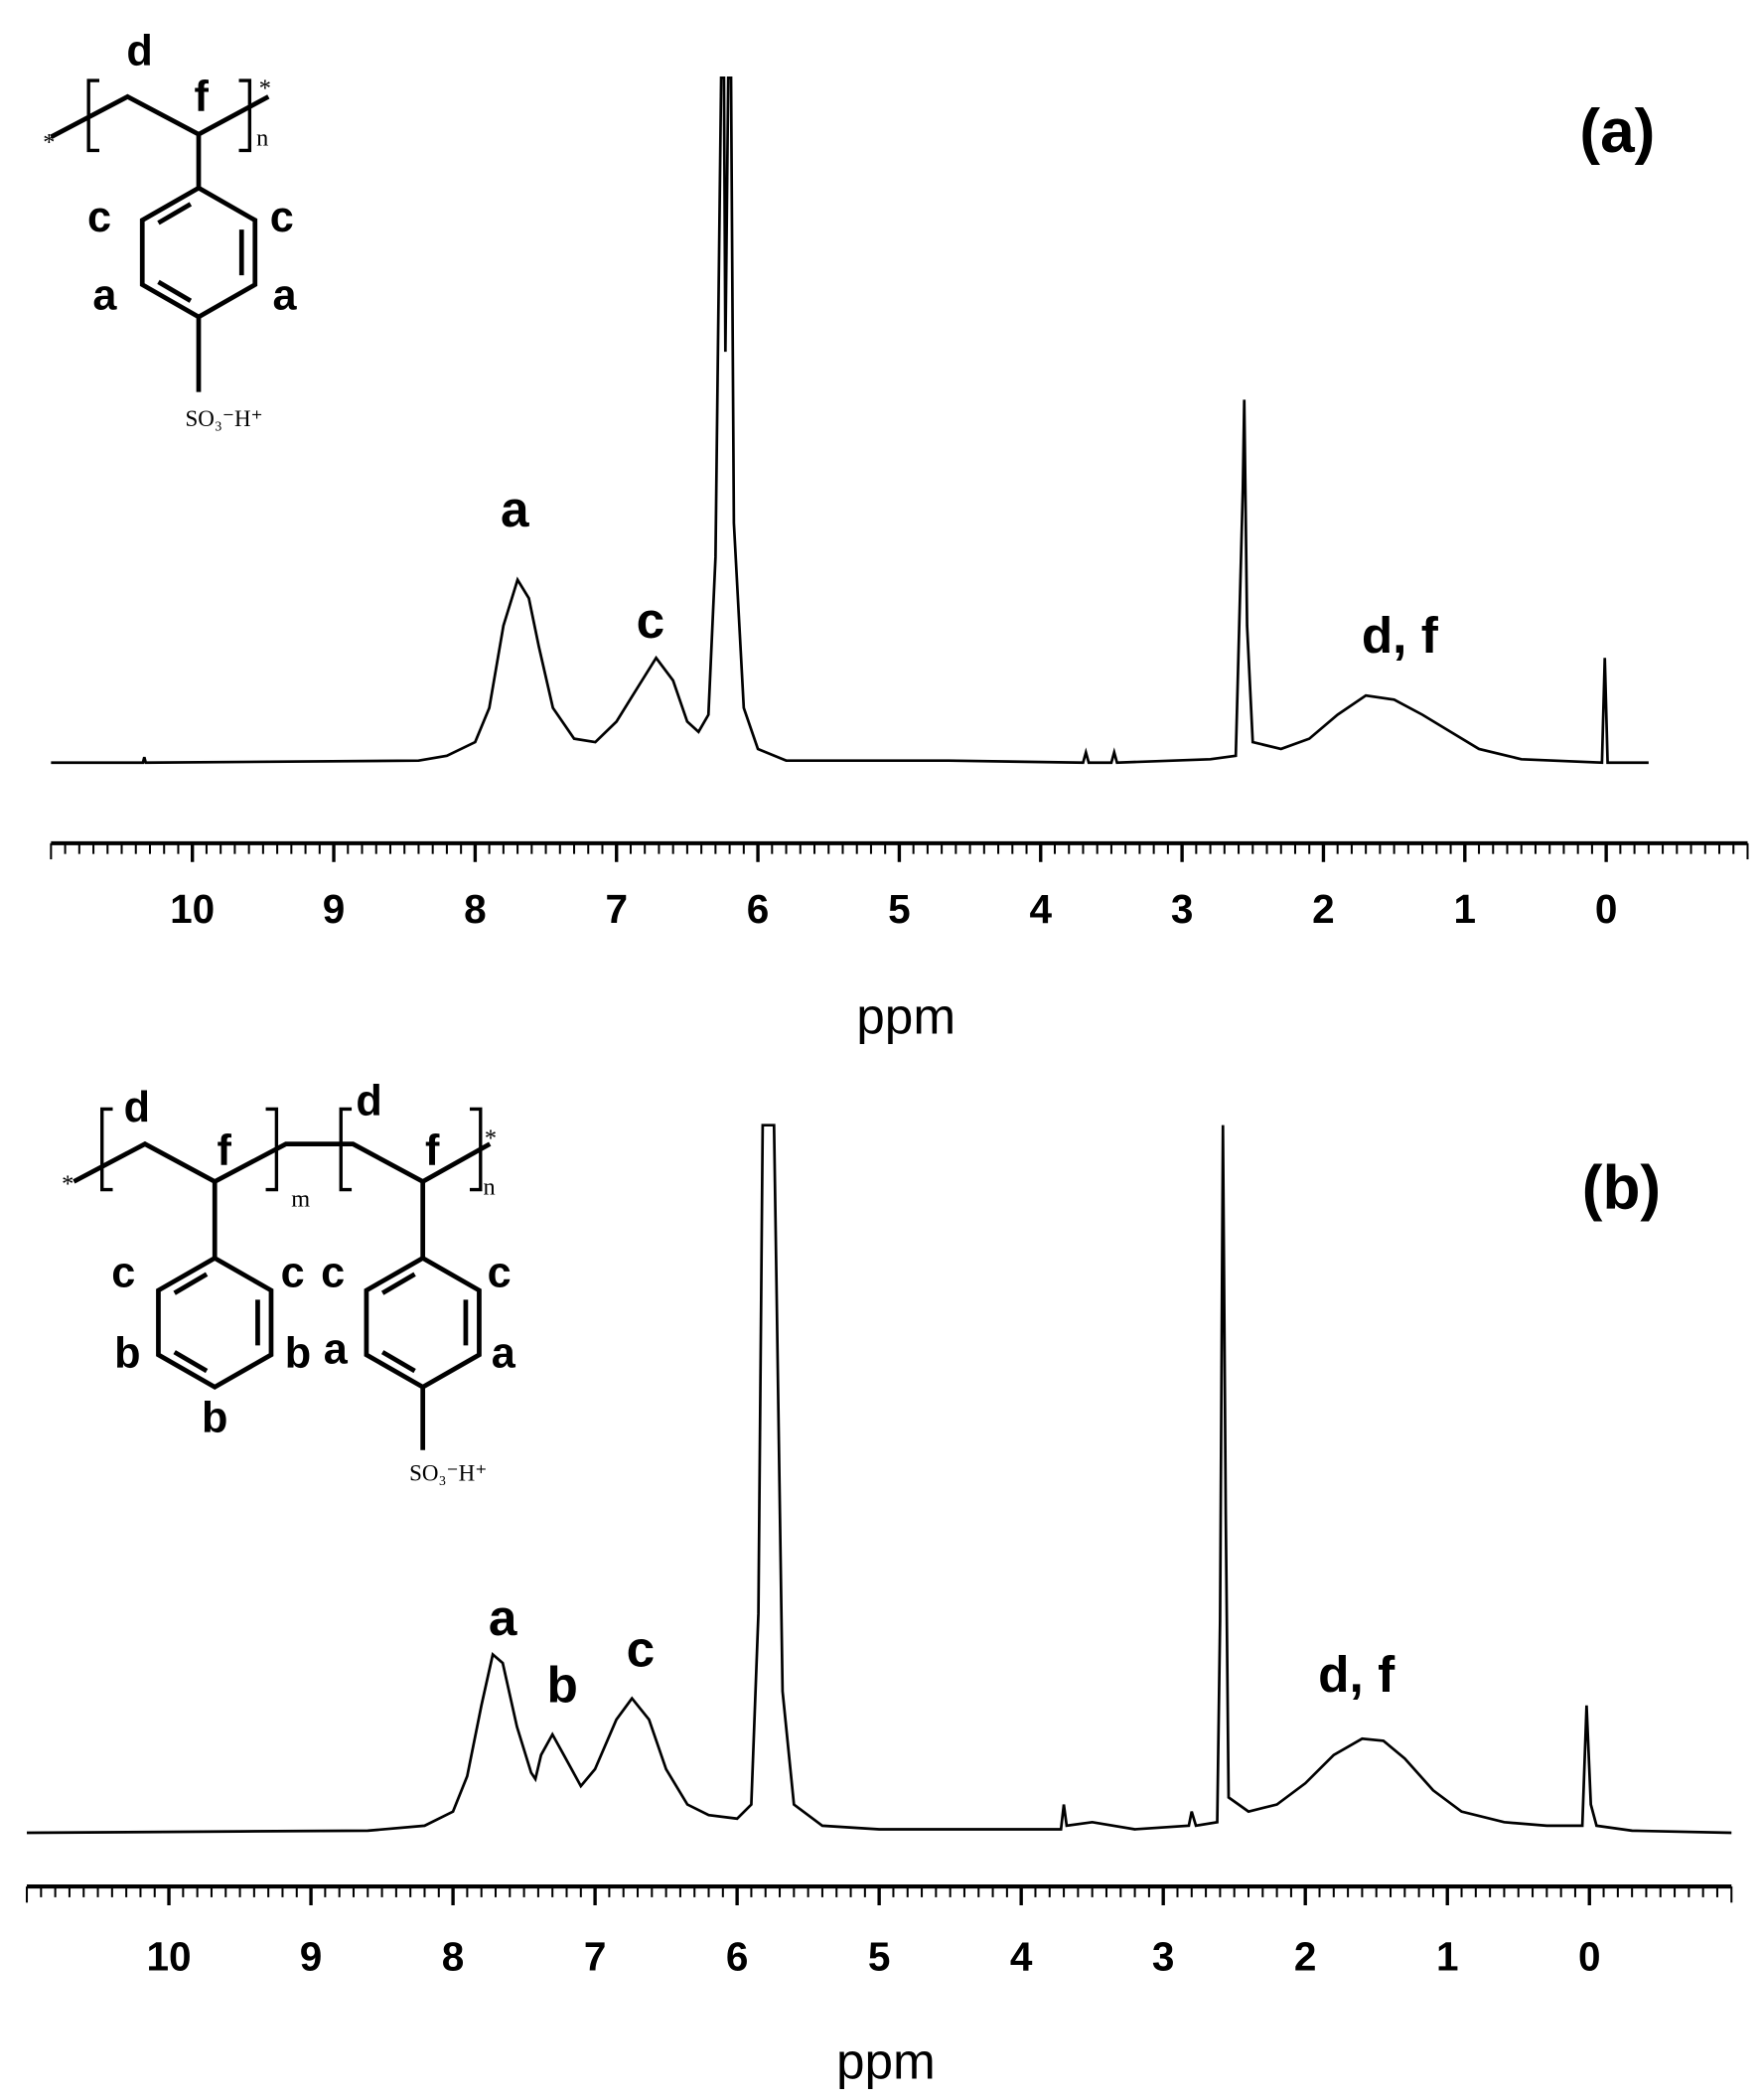  Describe the element at coordinates (562, 1685) in the screenshot. I see `peak-label: b` at that location.